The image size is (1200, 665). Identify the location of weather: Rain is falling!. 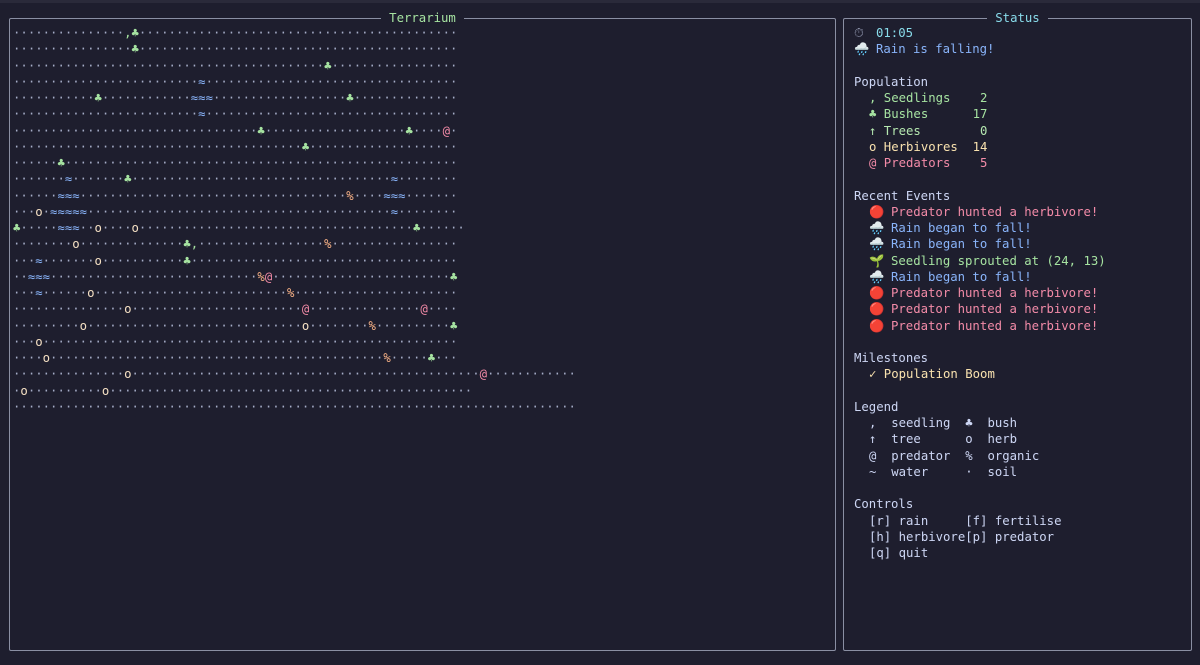
(935, 49).